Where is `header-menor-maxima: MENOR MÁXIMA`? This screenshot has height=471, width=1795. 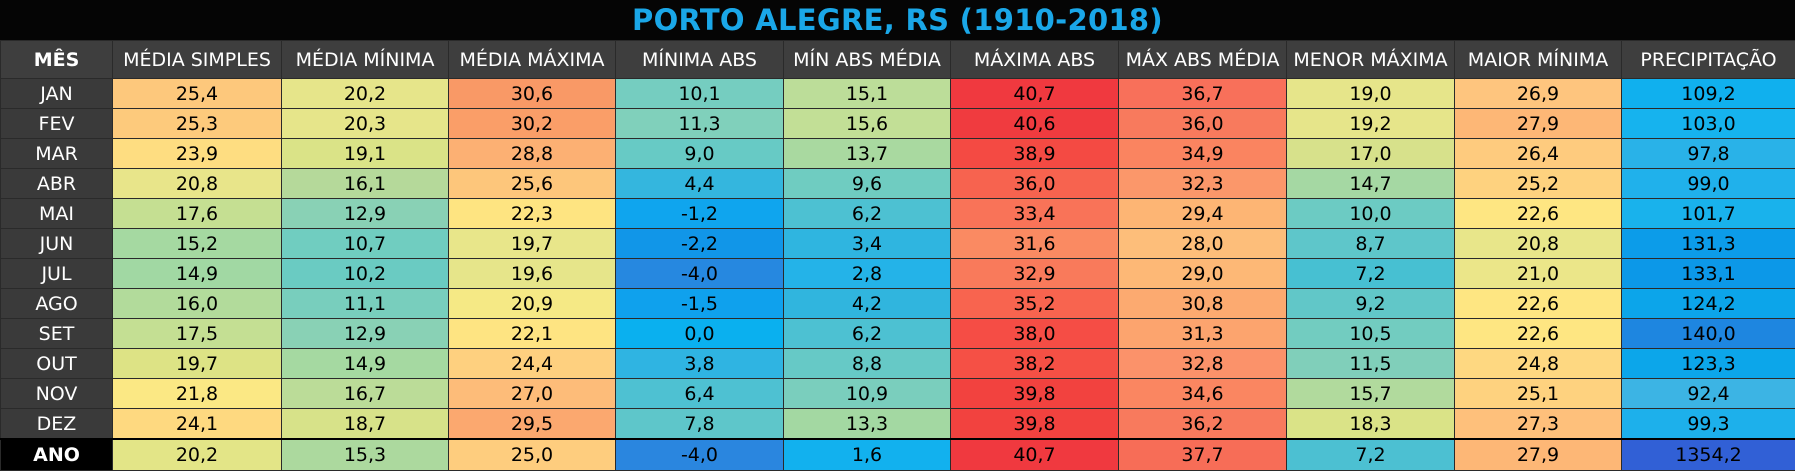
header-menor-maxima: MENOR MÁXIMA is located at coordinates (1370, 59).